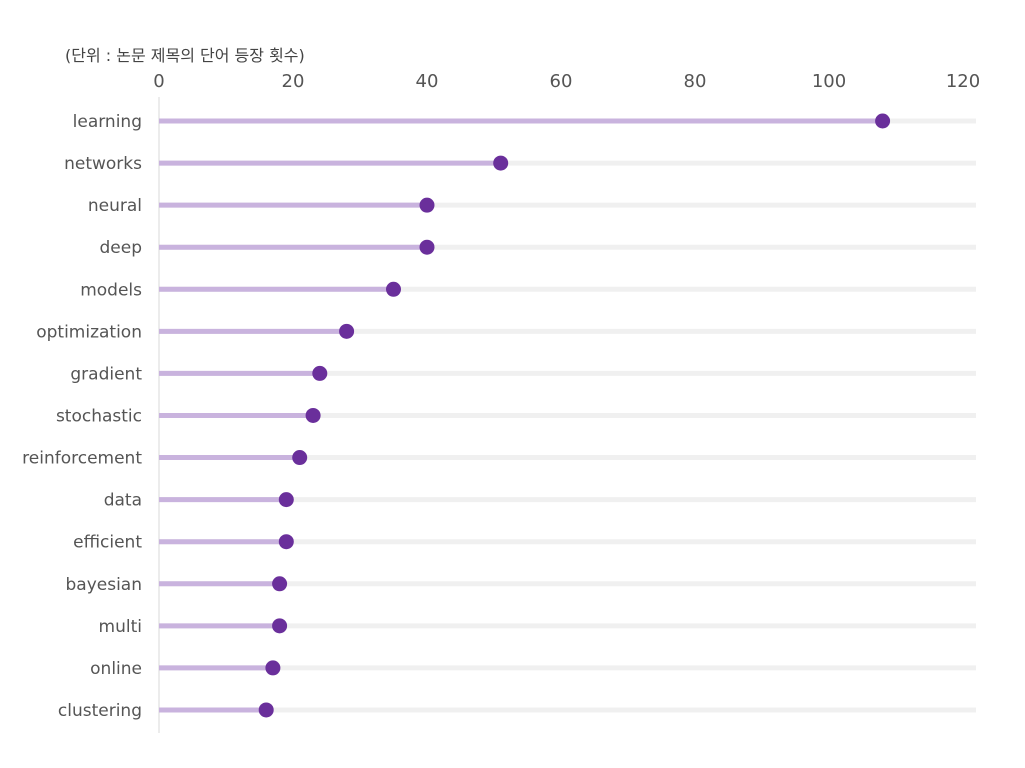 This screenshot has width=1025, height=768. What do you see at coordinates (111, 290) in the screenshot?
I see `category-label: models` at bounding box center [111, 290].